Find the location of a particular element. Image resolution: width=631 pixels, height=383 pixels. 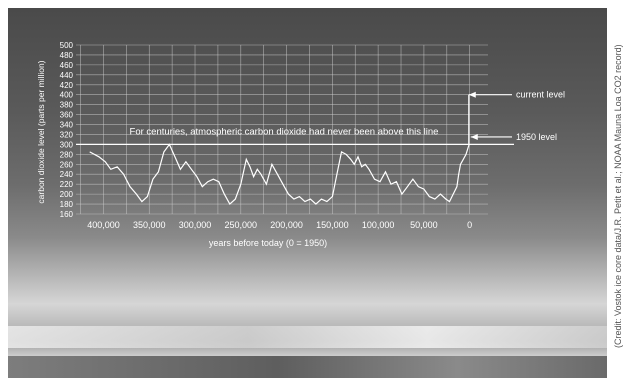

y-tick-label: 200 is located at coordinates (67, 194).